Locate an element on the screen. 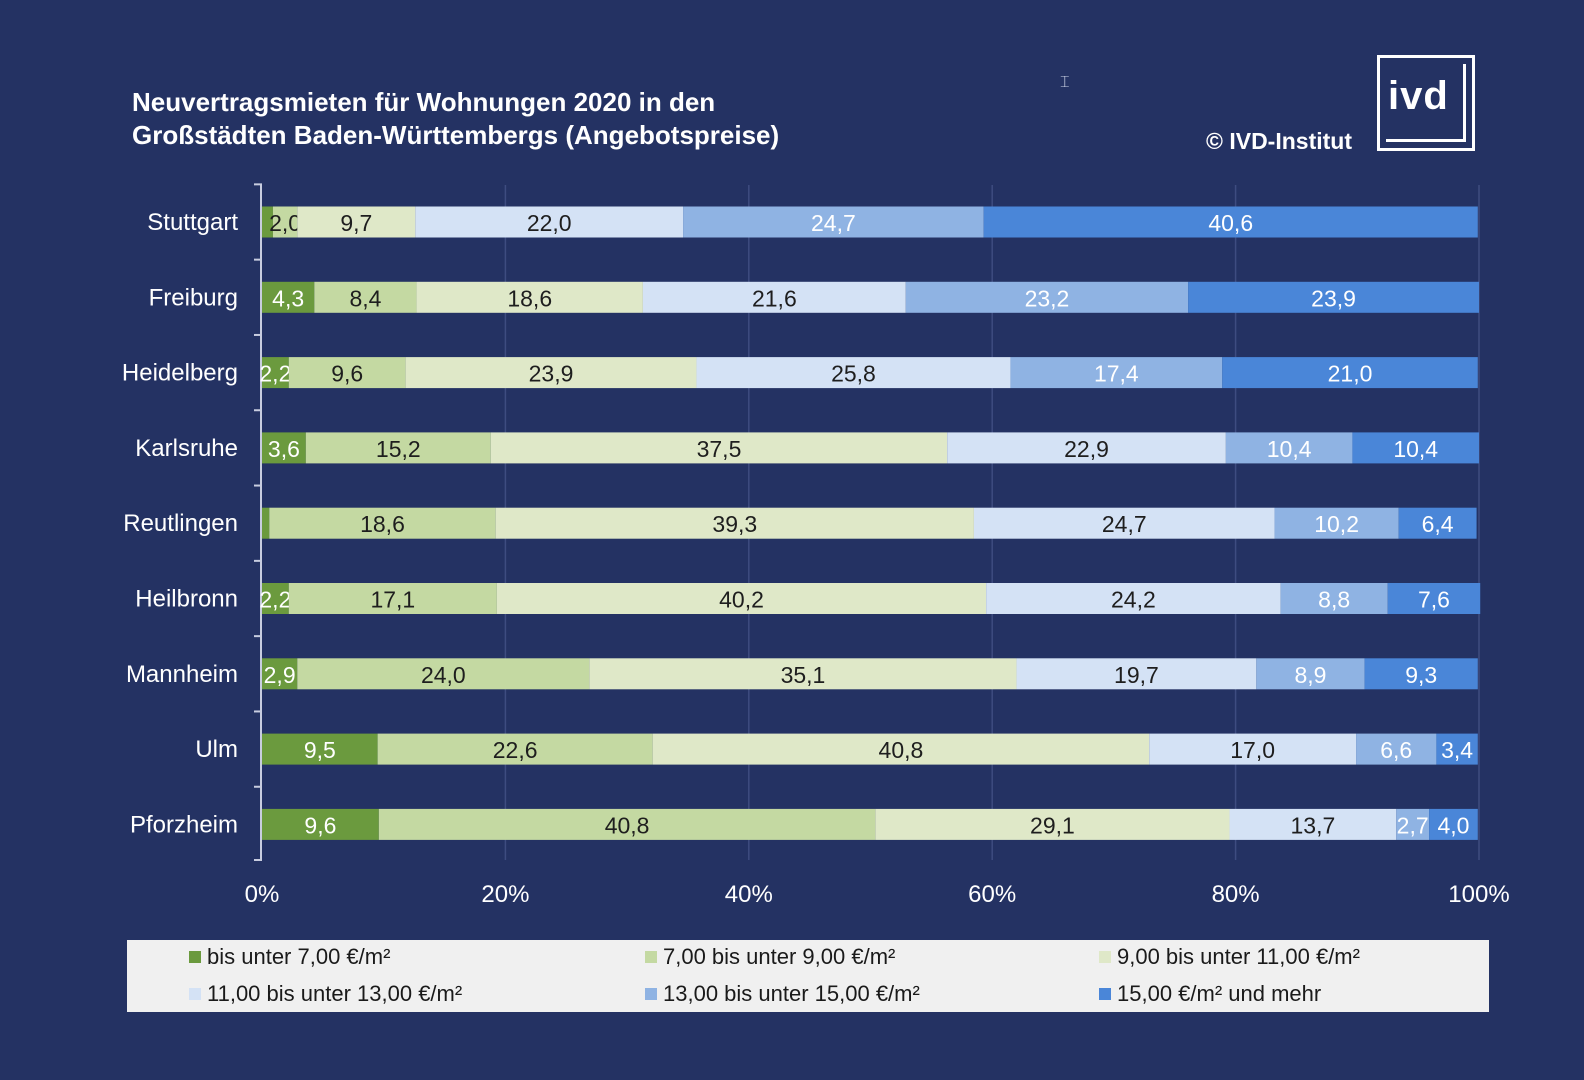  x-tick-label: 60% is located at coordinates (992, 894).